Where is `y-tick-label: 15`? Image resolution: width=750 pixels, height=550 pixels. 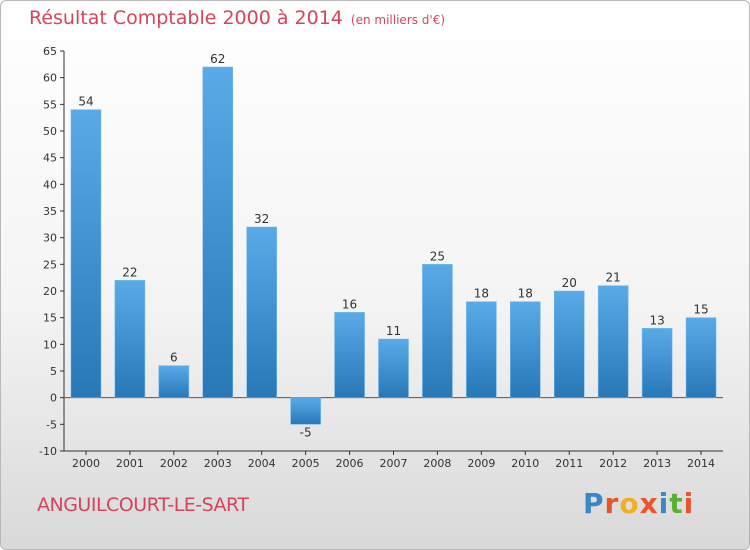
y-tick-label: 15 is located at coordinates (50, 318).